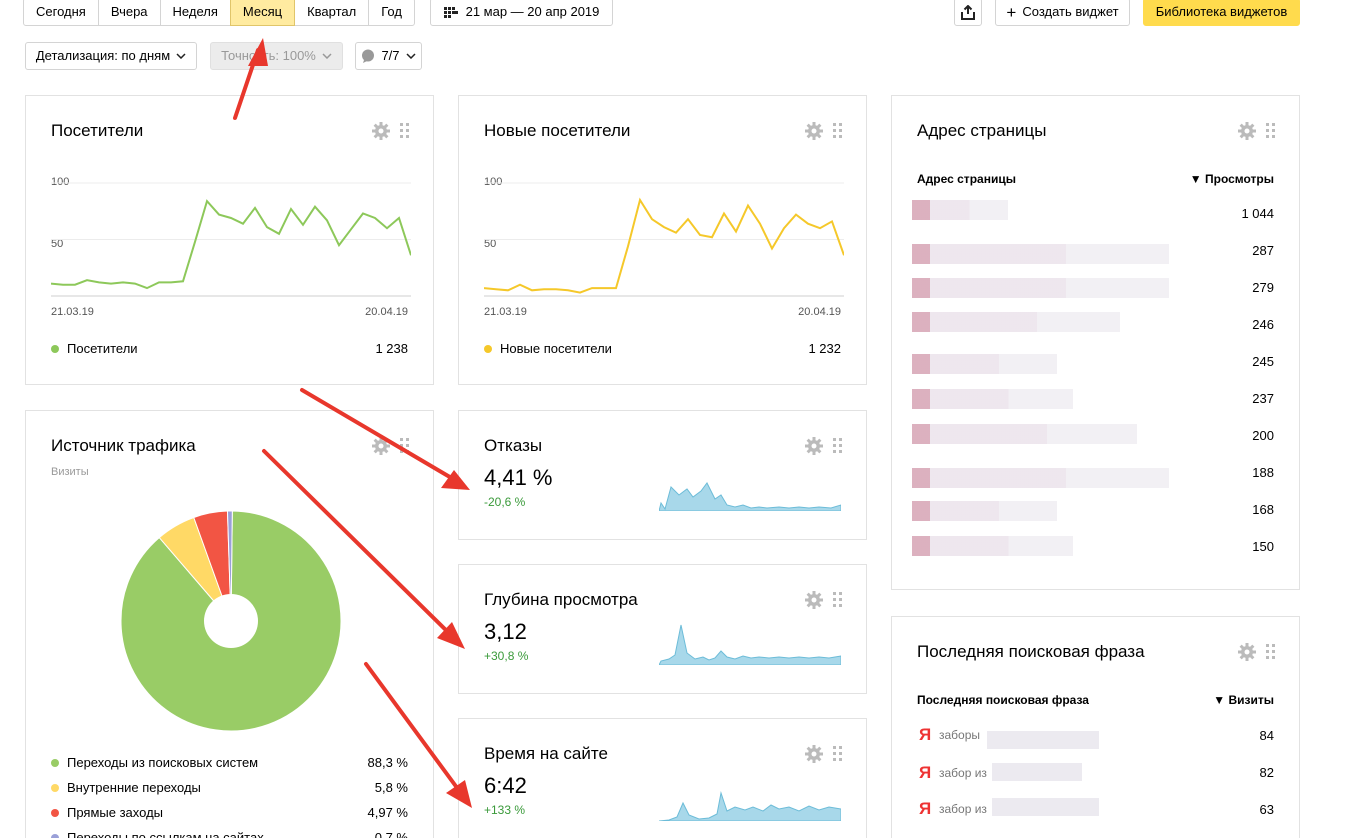  Describe the element at coordinates (154, 762) in the screenshot. I see `legend-item: Переходы из поисковых систем` at that location.